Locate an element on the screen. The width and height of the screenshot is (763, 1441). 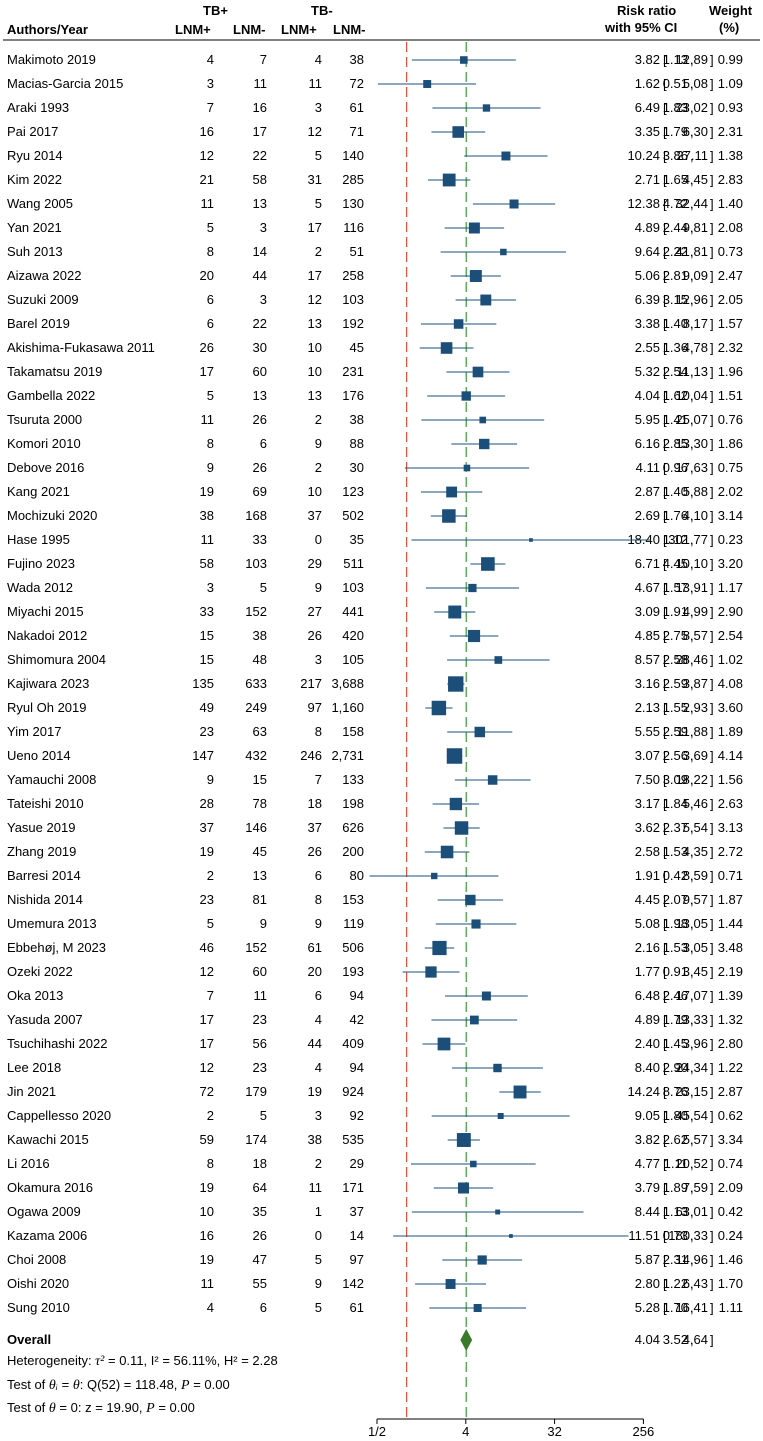
tb-pos-lnm-pos-count: 28 is located at coordinates (206, 803).